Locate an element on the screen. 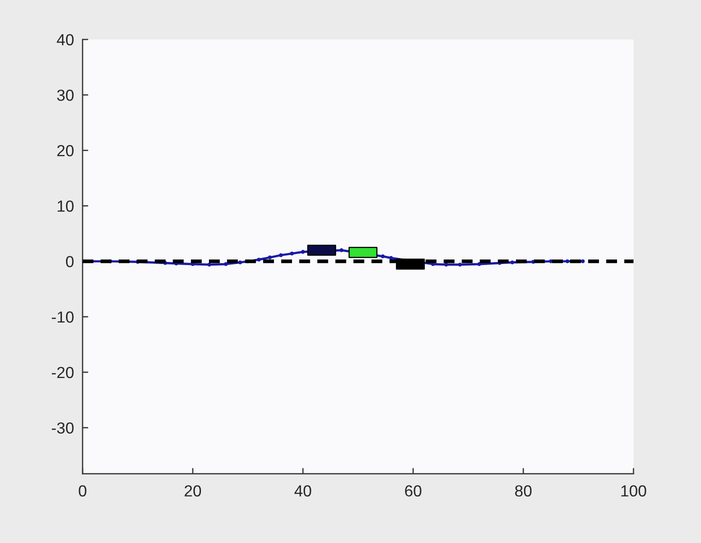 The image size is (701, 543). x-tick-label: 100 is located at coordinates (633, 491).